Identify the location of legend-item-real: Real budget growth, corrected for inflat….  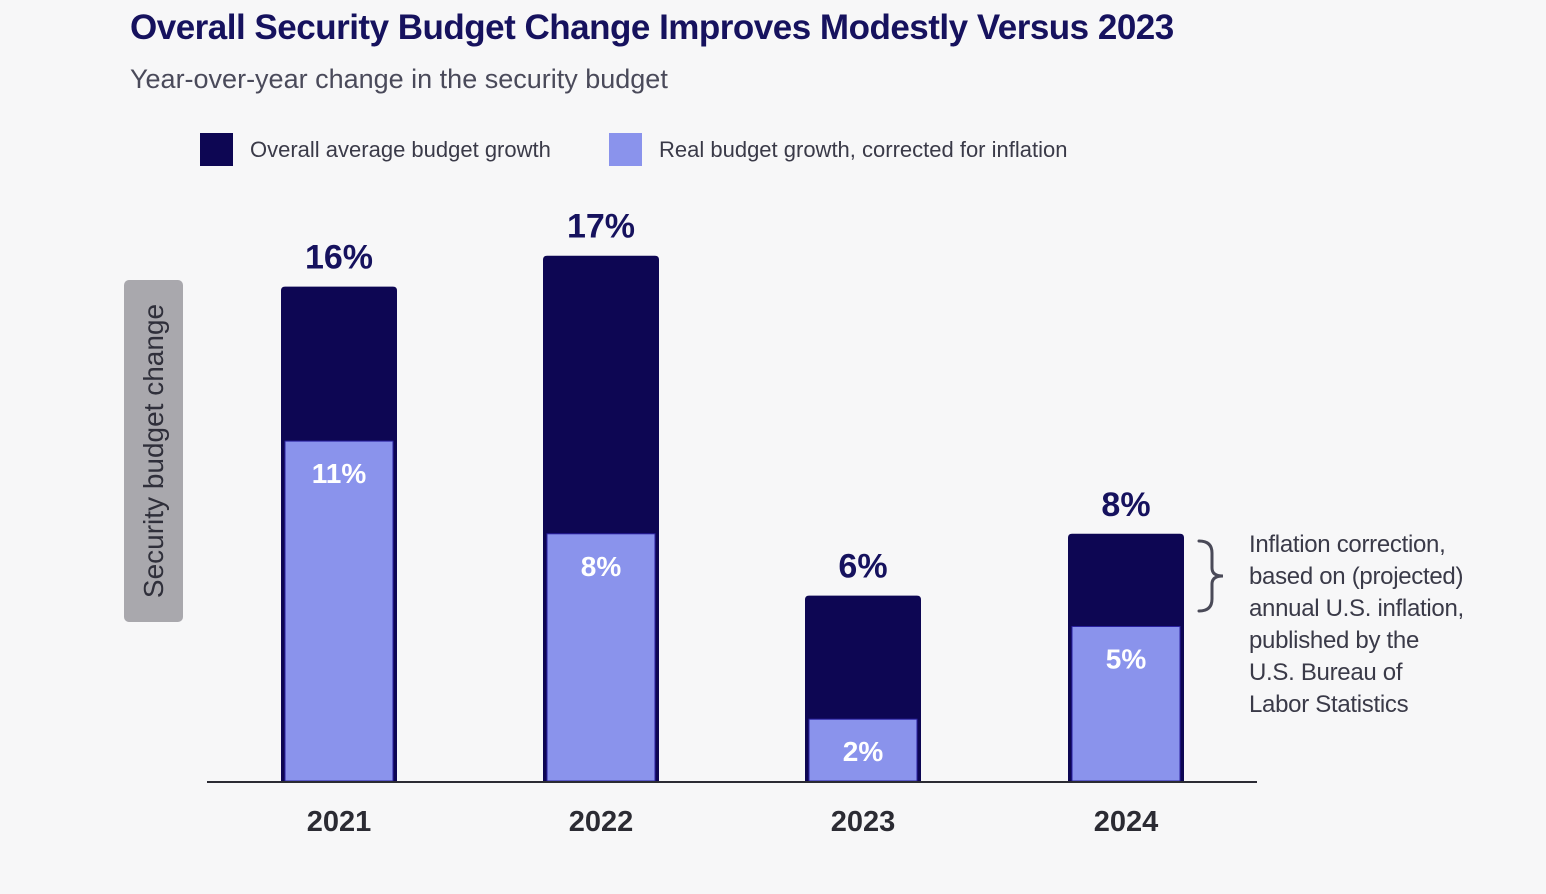
(838, 149).